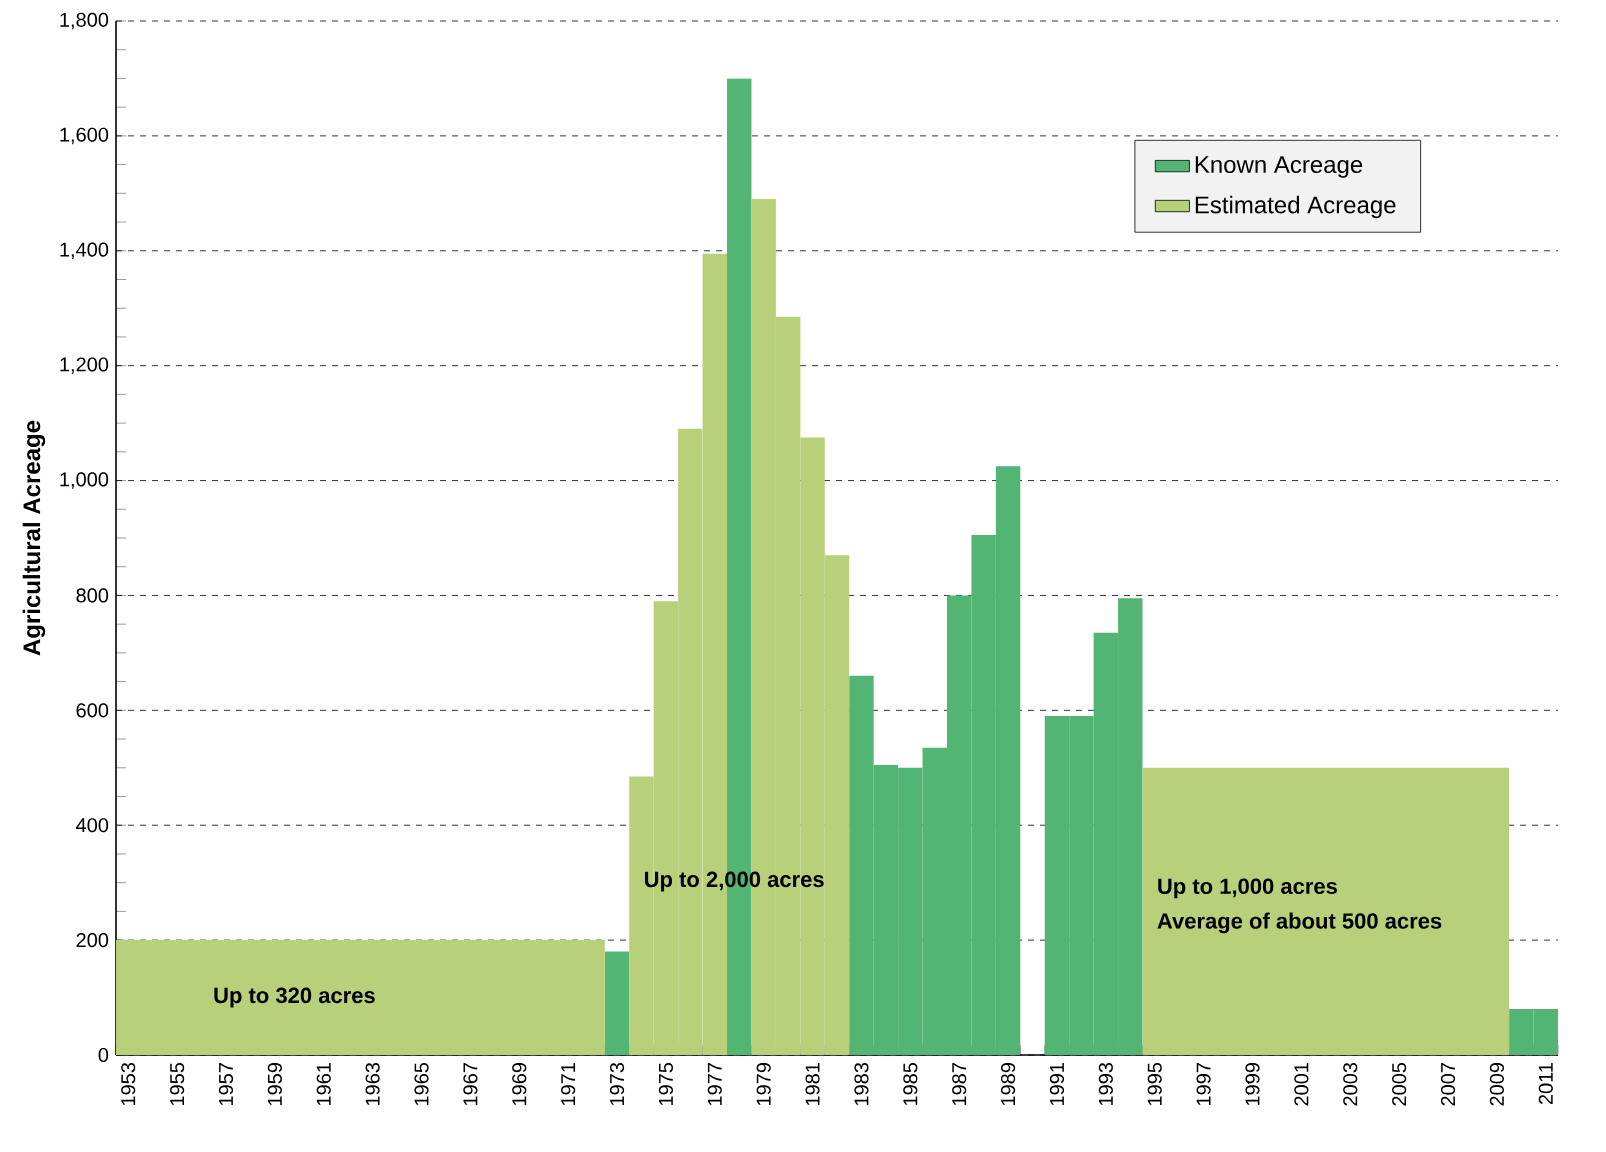 This screenshot has height=1152, width=1606. What do you see at coordinates (1057, 1084) in the screenshot?
I see `x-tick-label: 1991` at bounding box center [1057, 1084].